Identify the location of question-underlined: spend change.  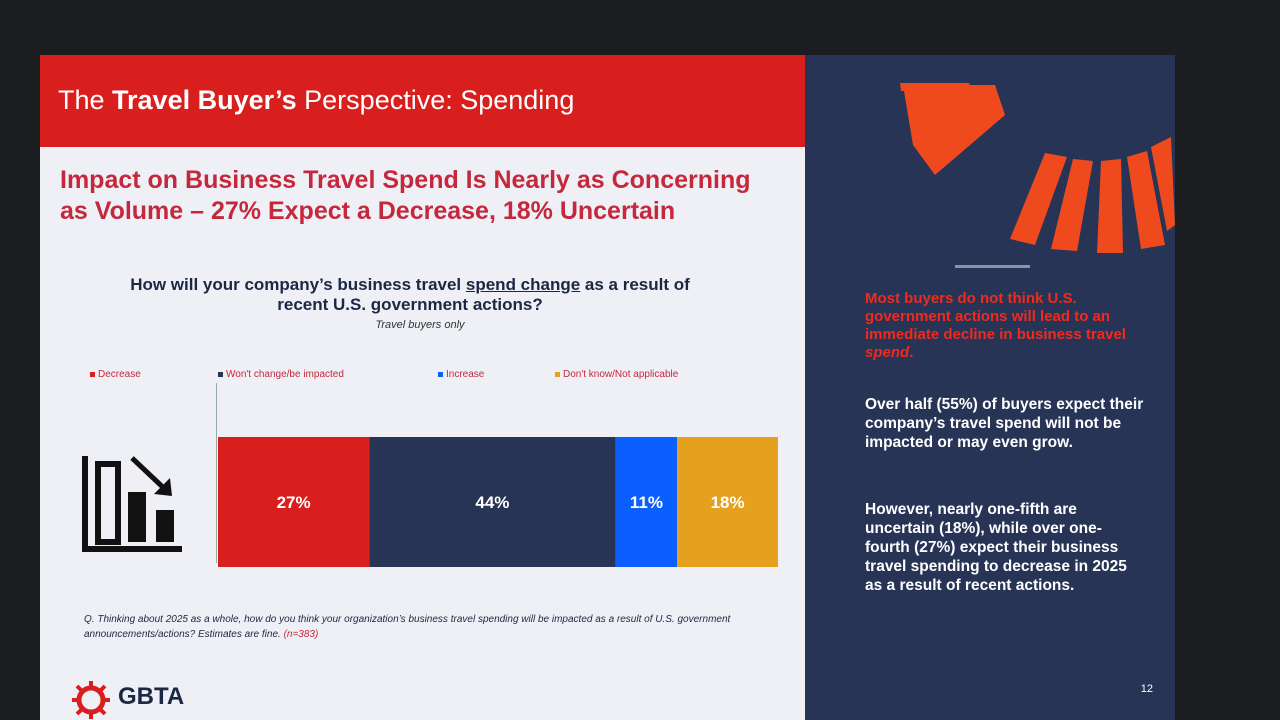
(523, 284).